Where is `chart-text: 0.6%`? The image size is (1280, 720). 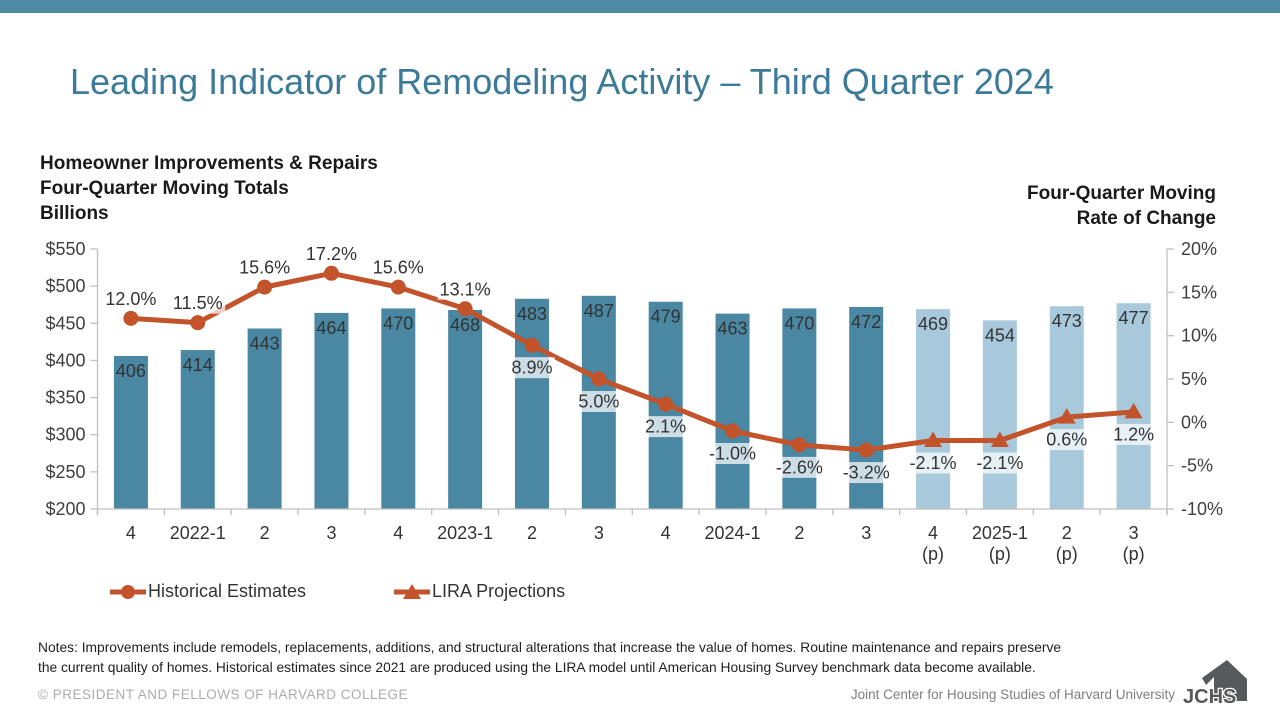
chart-text: 0.6% is located at coordinates (1066, 440).